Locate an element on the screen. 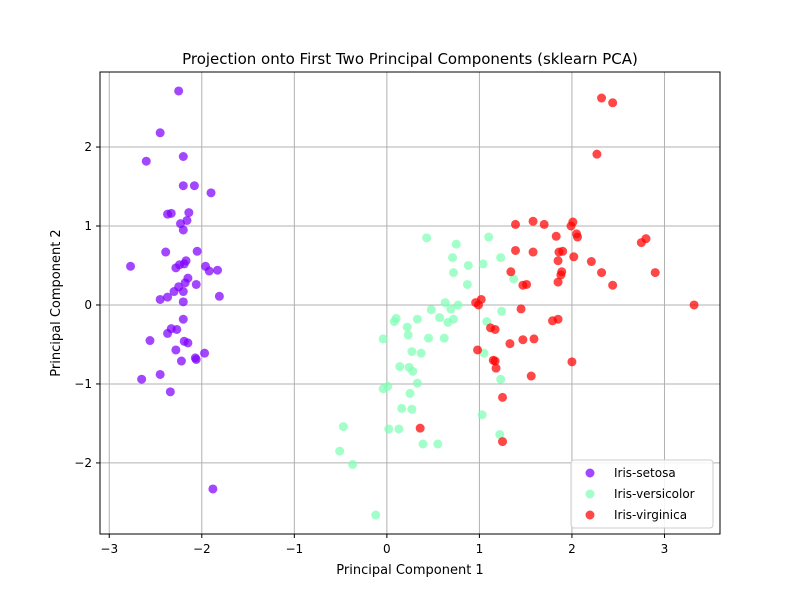  x-tick-label: 0 is located at coordinates (387, 549).